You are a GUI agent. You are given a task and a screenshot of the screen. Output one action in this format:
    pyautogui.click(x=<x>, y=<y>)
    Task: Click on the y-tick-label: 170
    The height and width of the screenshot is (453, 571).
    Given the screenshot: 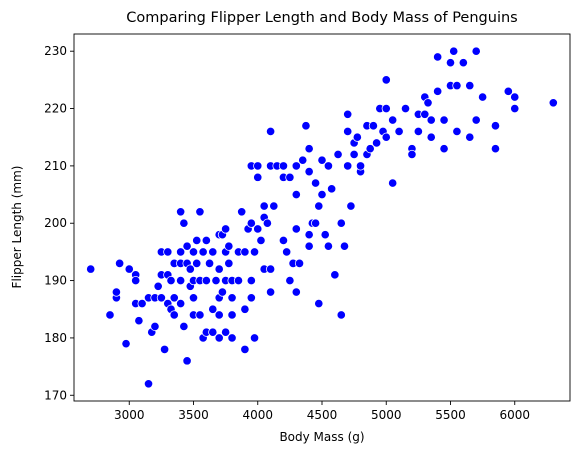 What is the action you would take?
    pyautogui.click(x=55, y=395)
    